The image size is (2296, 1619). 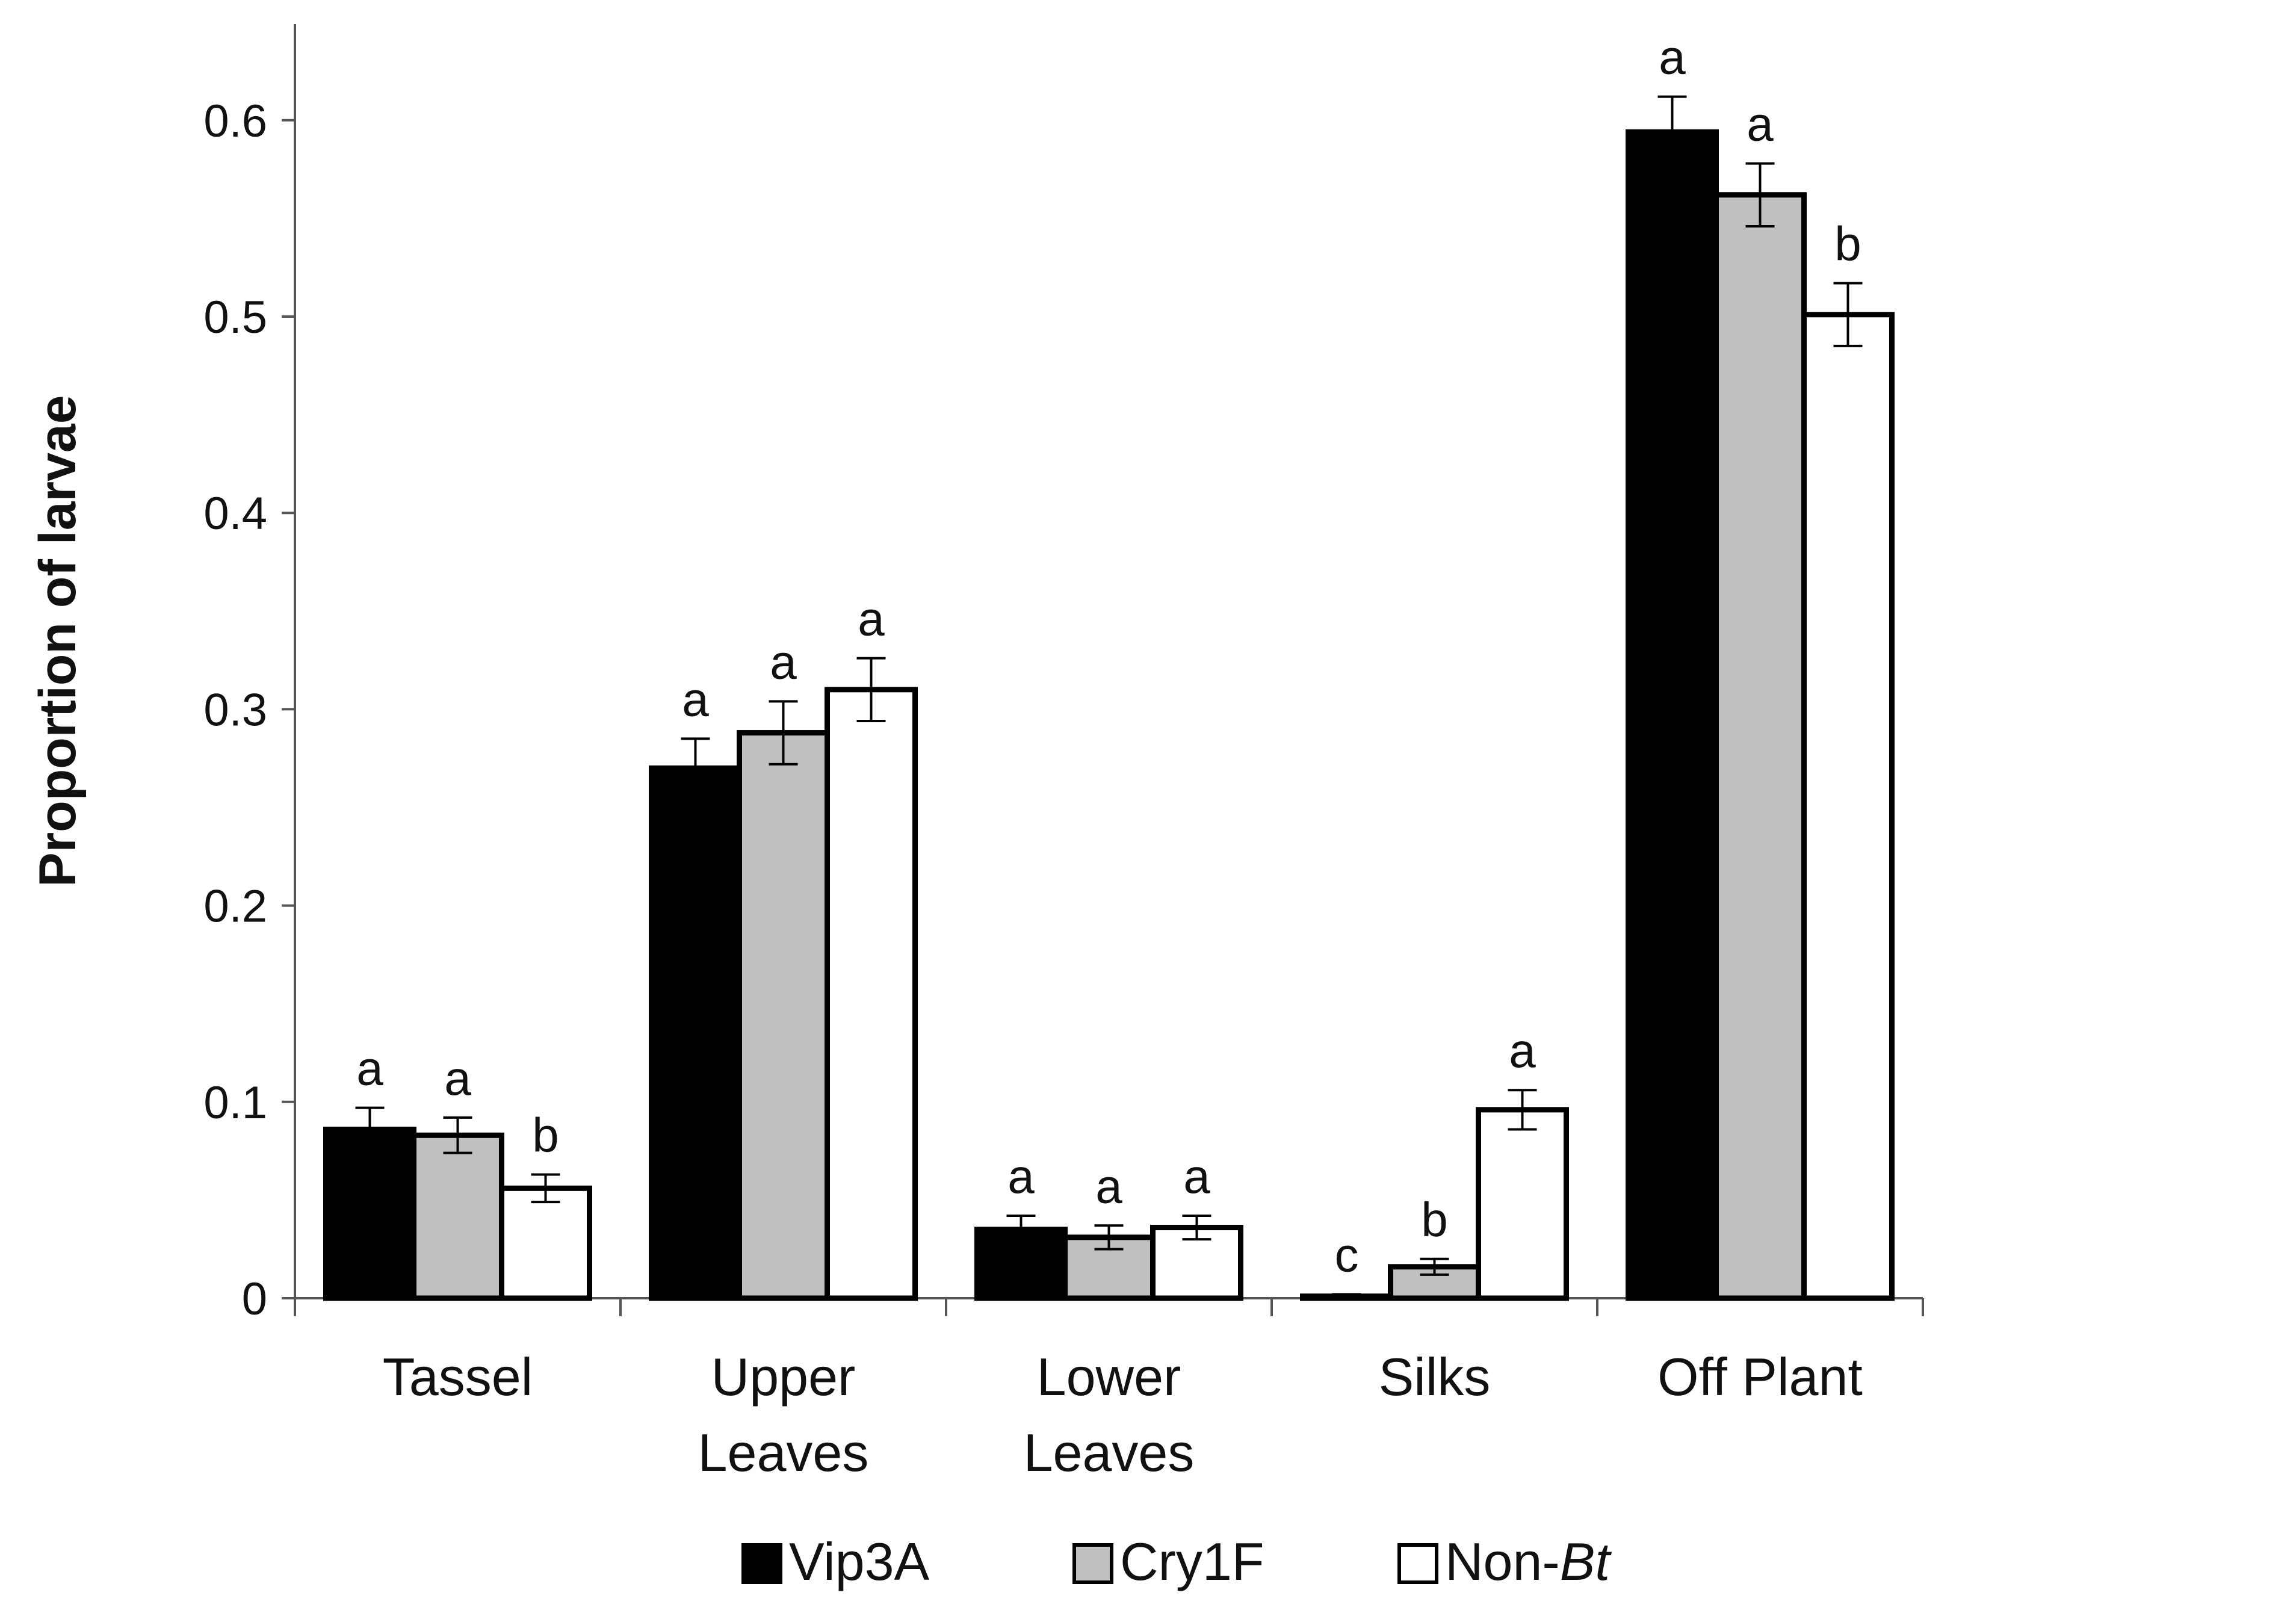 What do you see at coordinates (235, 710) in the screenshot?
I see `y-tick-label: 0.3` at bounding box center [235, 710].